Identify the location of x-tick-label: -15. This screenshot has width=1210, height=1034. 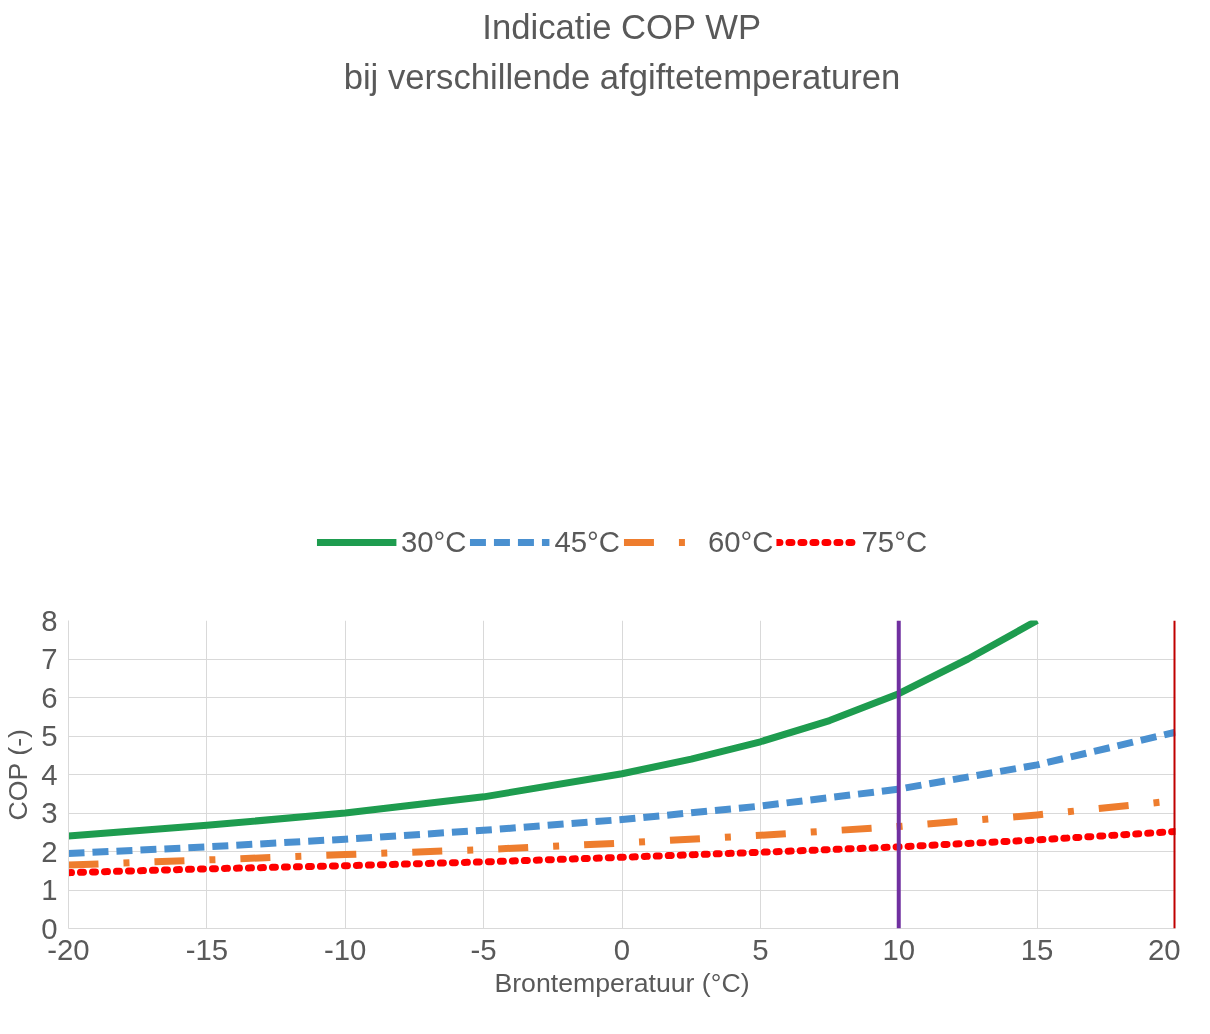
(207, 949).